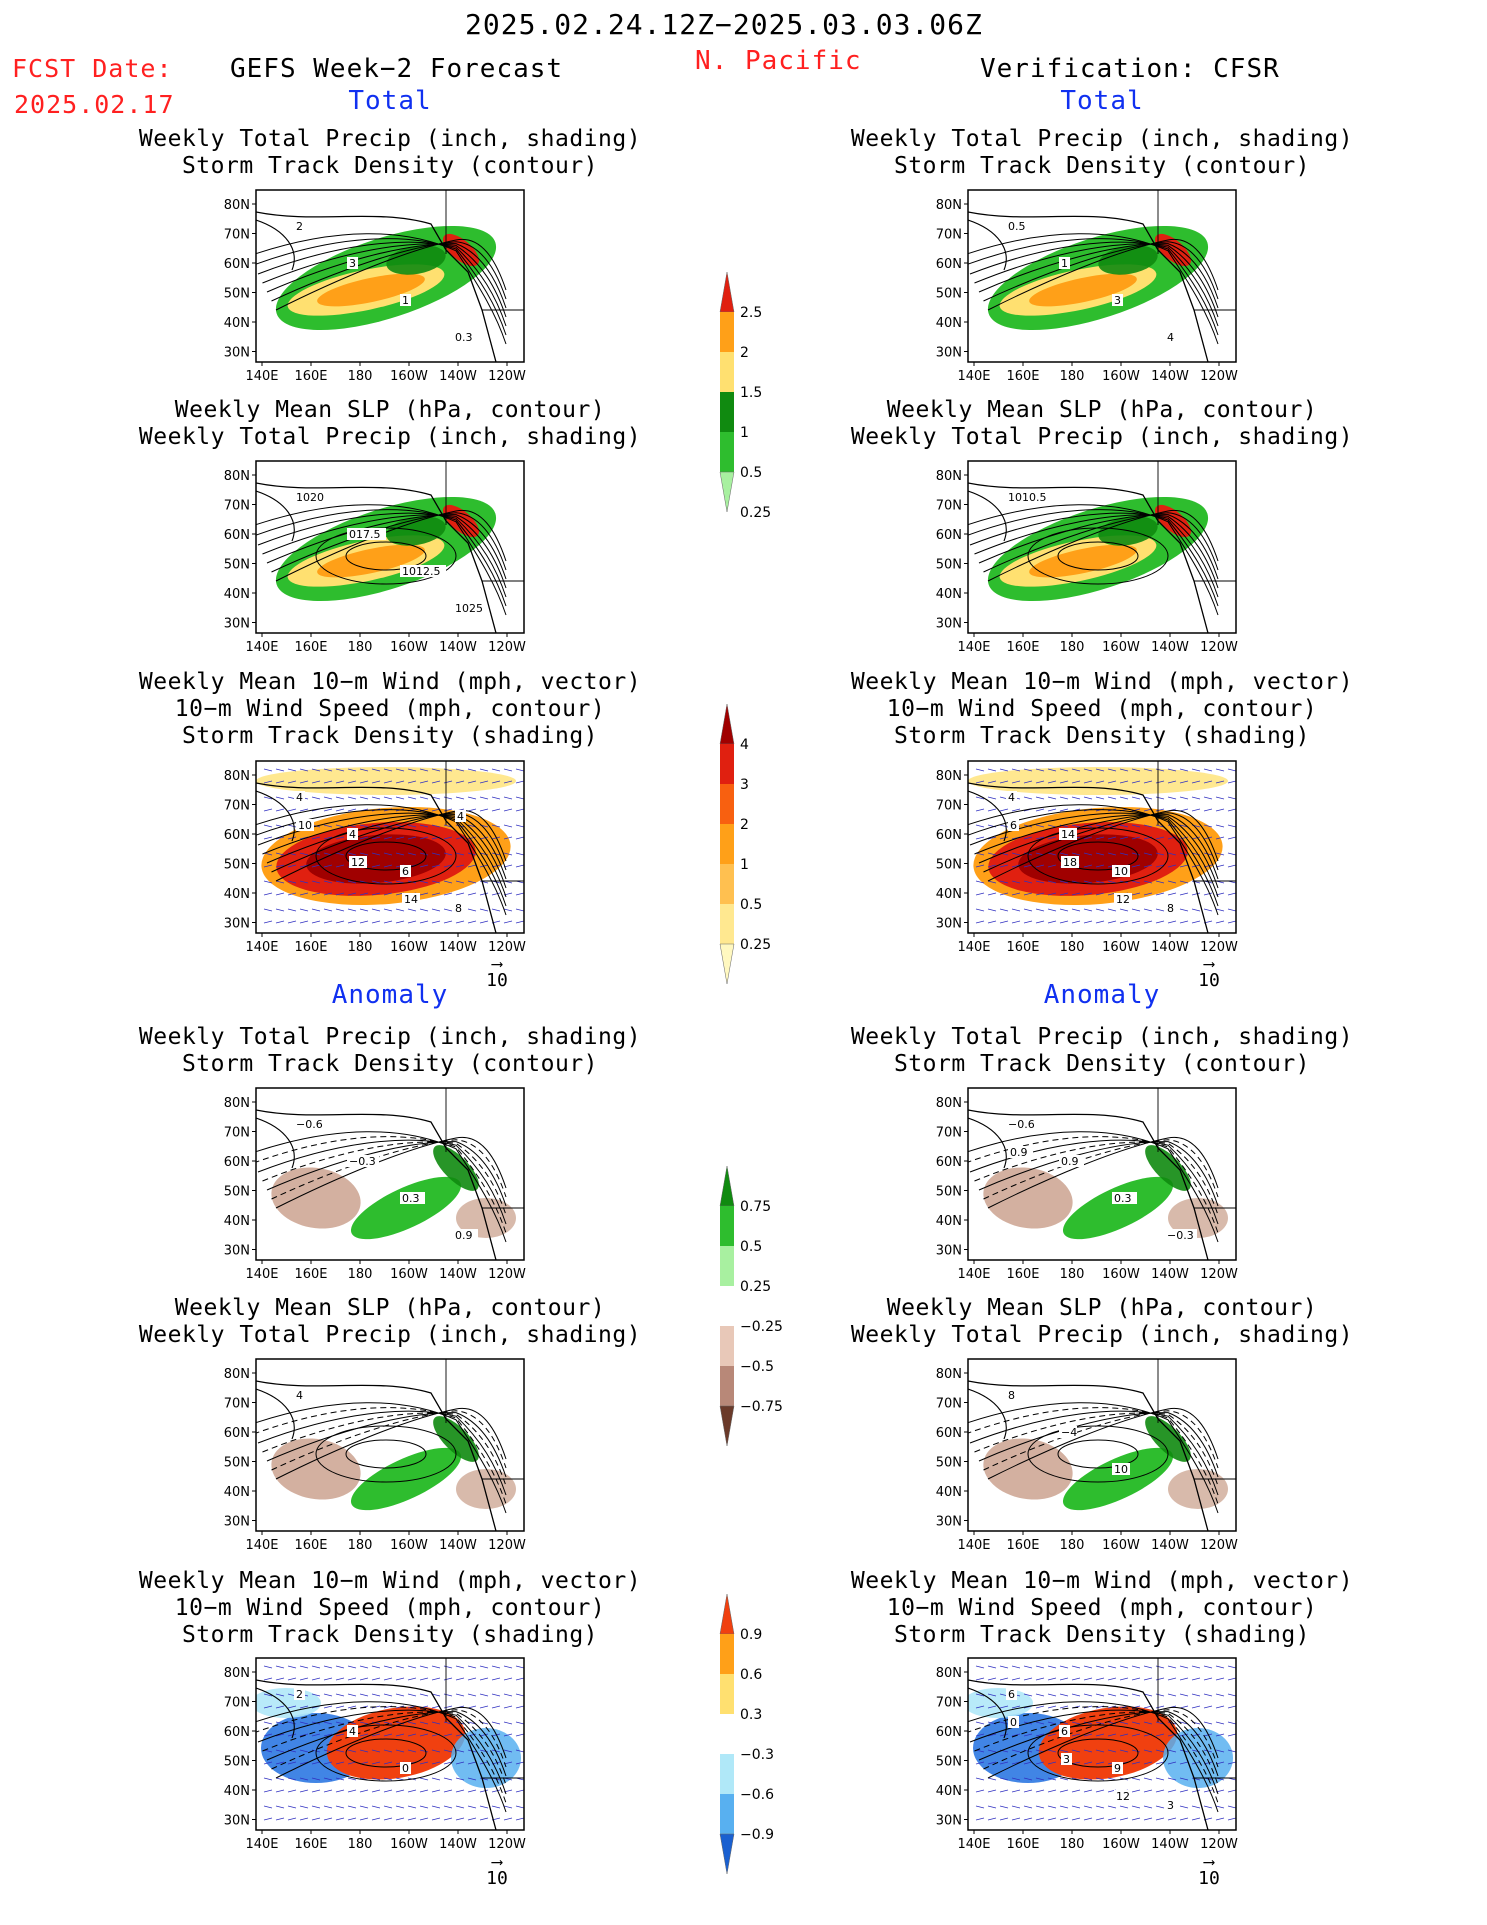 The image size is (1487, 1925). What do you see at coordinates (1121, 947) in the screenshot?
I see `lon-label: 160W` at bounding box center [1121, 947].